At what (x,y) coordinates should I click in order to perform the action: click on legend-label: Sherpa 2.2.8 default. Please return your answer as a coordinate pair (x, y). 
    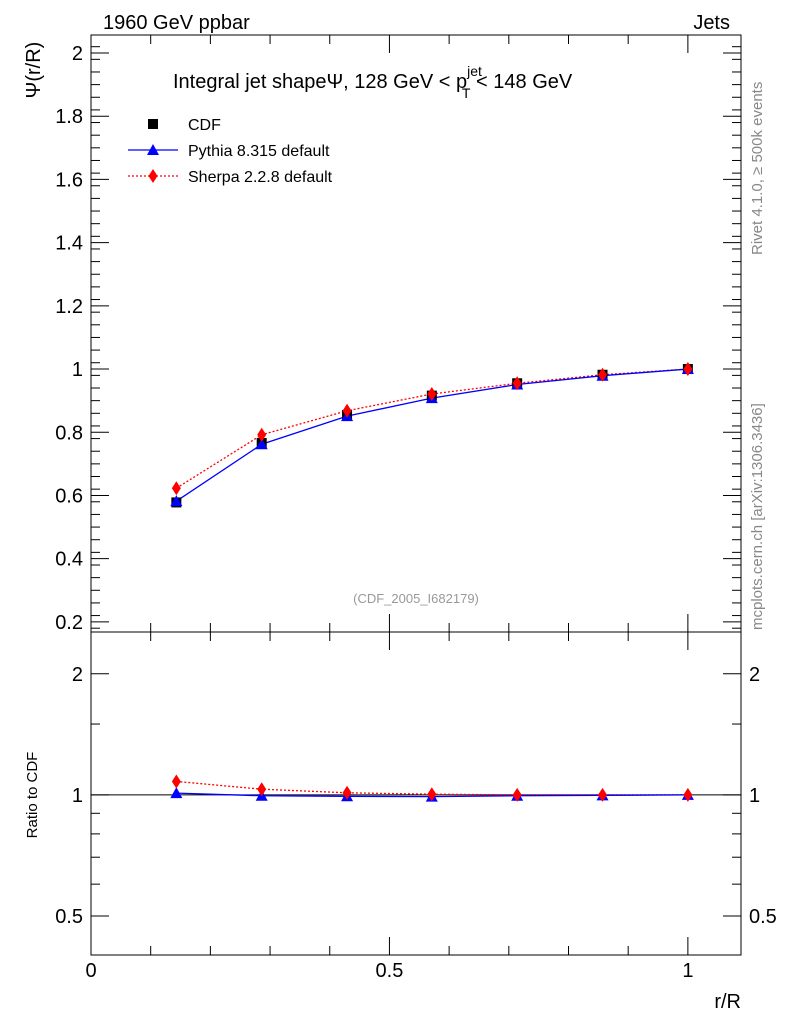
    Looking at the image, I should click on (260, 177).